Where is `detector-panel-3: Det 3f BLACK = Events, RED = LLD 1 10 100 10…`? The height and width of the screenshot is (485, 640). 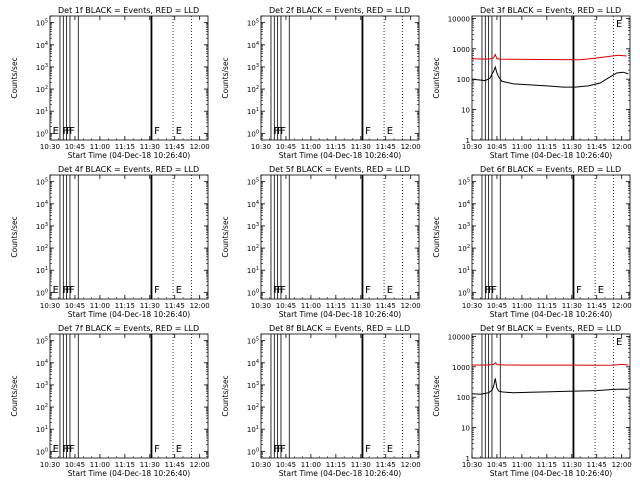 detector-panel-3: Det 3f BLACK = Events, RED = LLD 1 10 100 10… is located at coordinates (532, 83).